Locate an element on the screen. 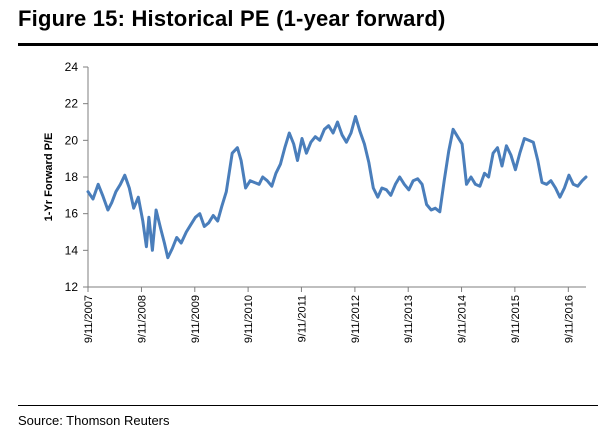  x-tick-label: 9/11/2016 is located at coordinates (569, 319).